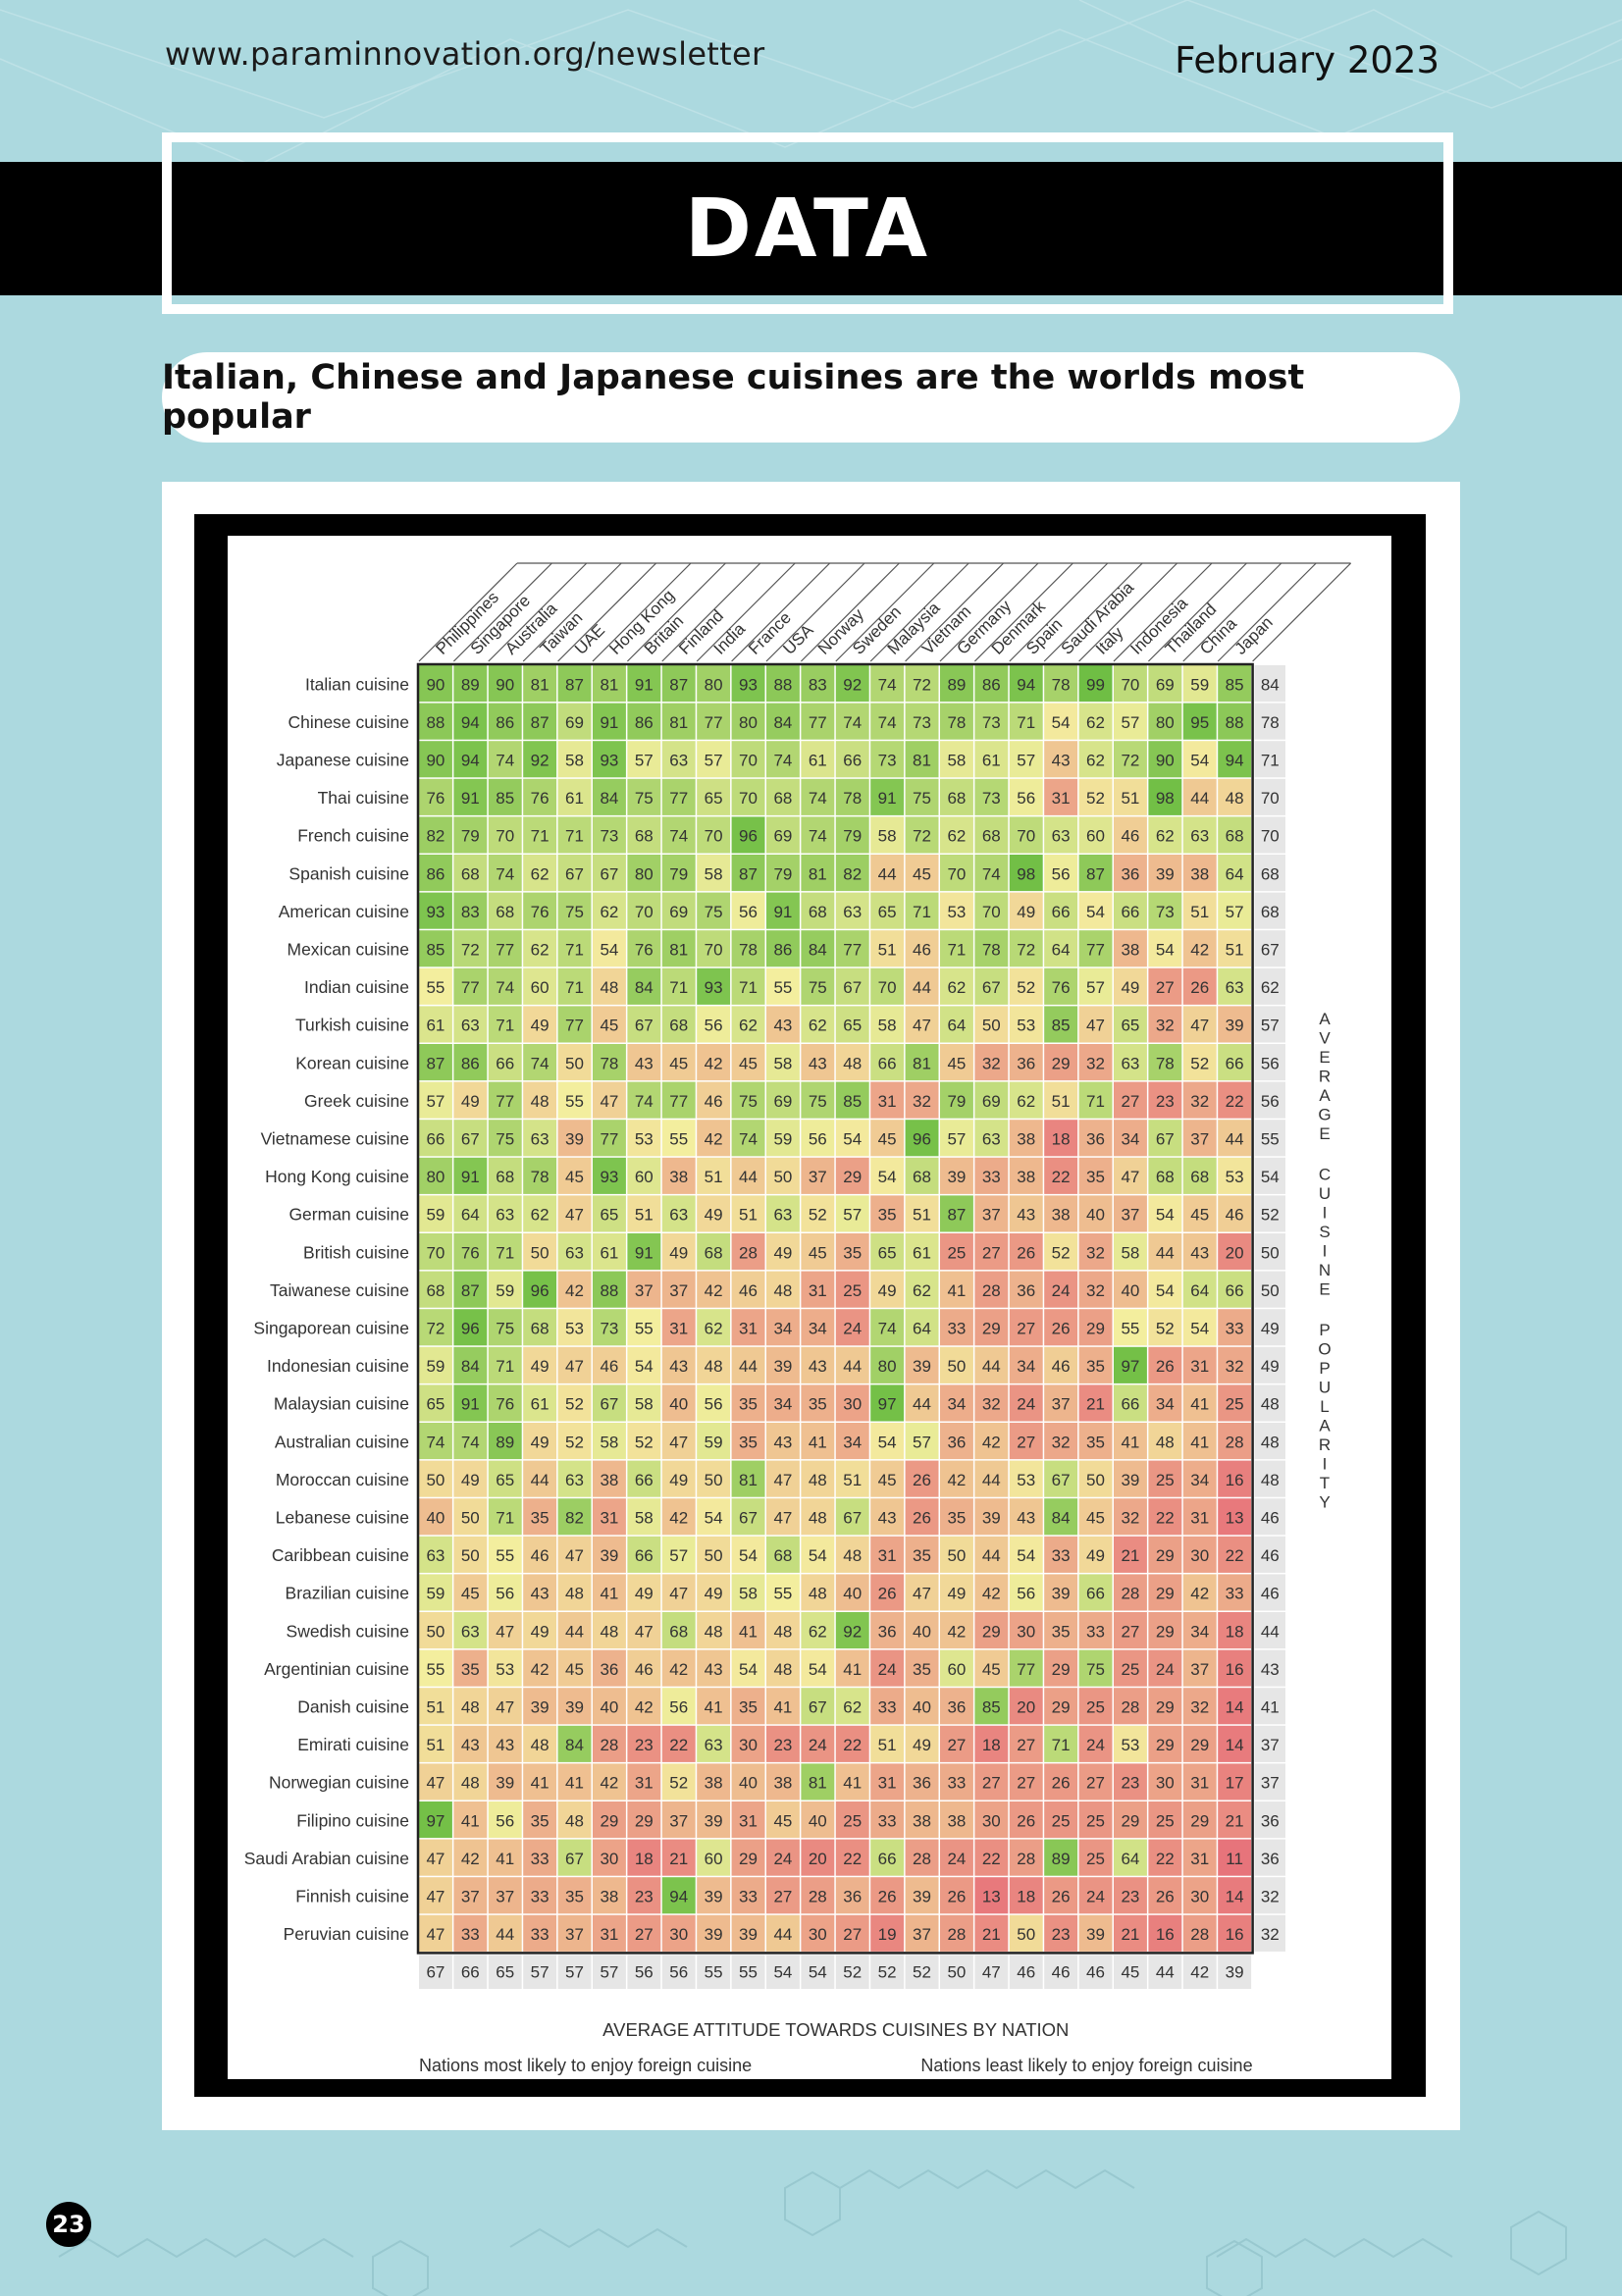  Describe the element at coordinates (435, 1290) in the screenshot. I see `cell-value: 68` at that location.